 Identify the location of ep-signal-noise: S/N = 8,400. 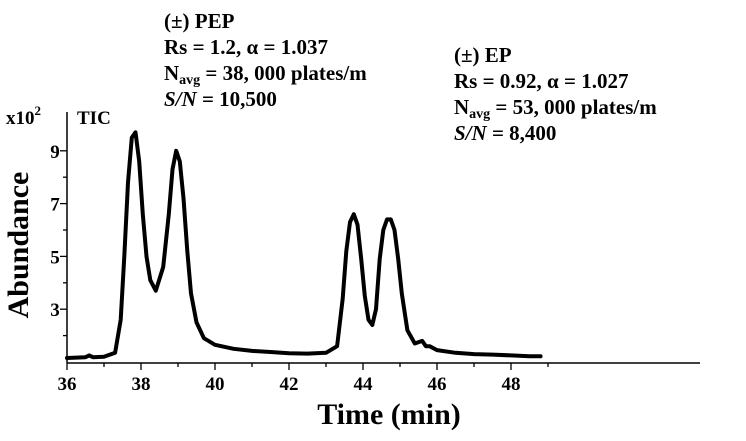
(505, 133).